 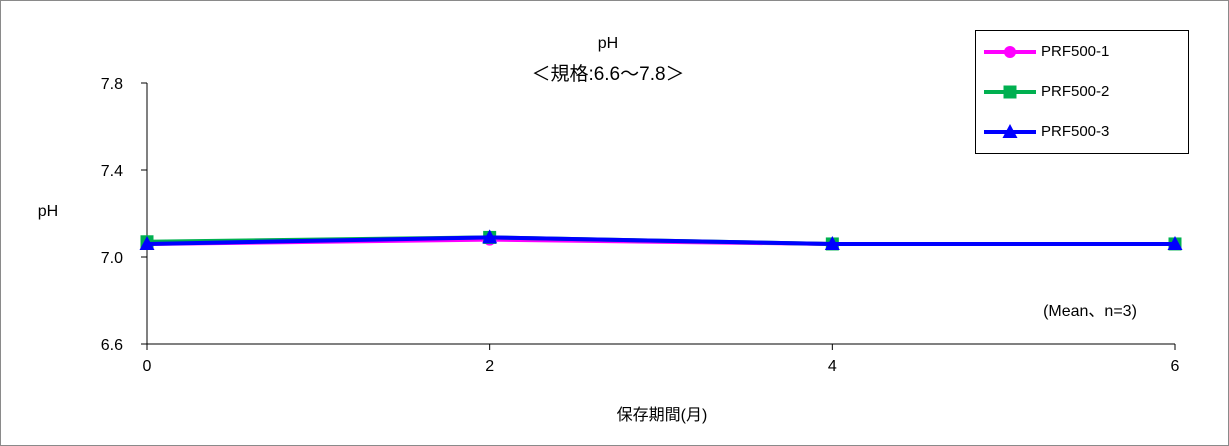 I want to click on chart-subtitle: ＜規格:6.6〜7.8＞, so click(x=607, y=74).